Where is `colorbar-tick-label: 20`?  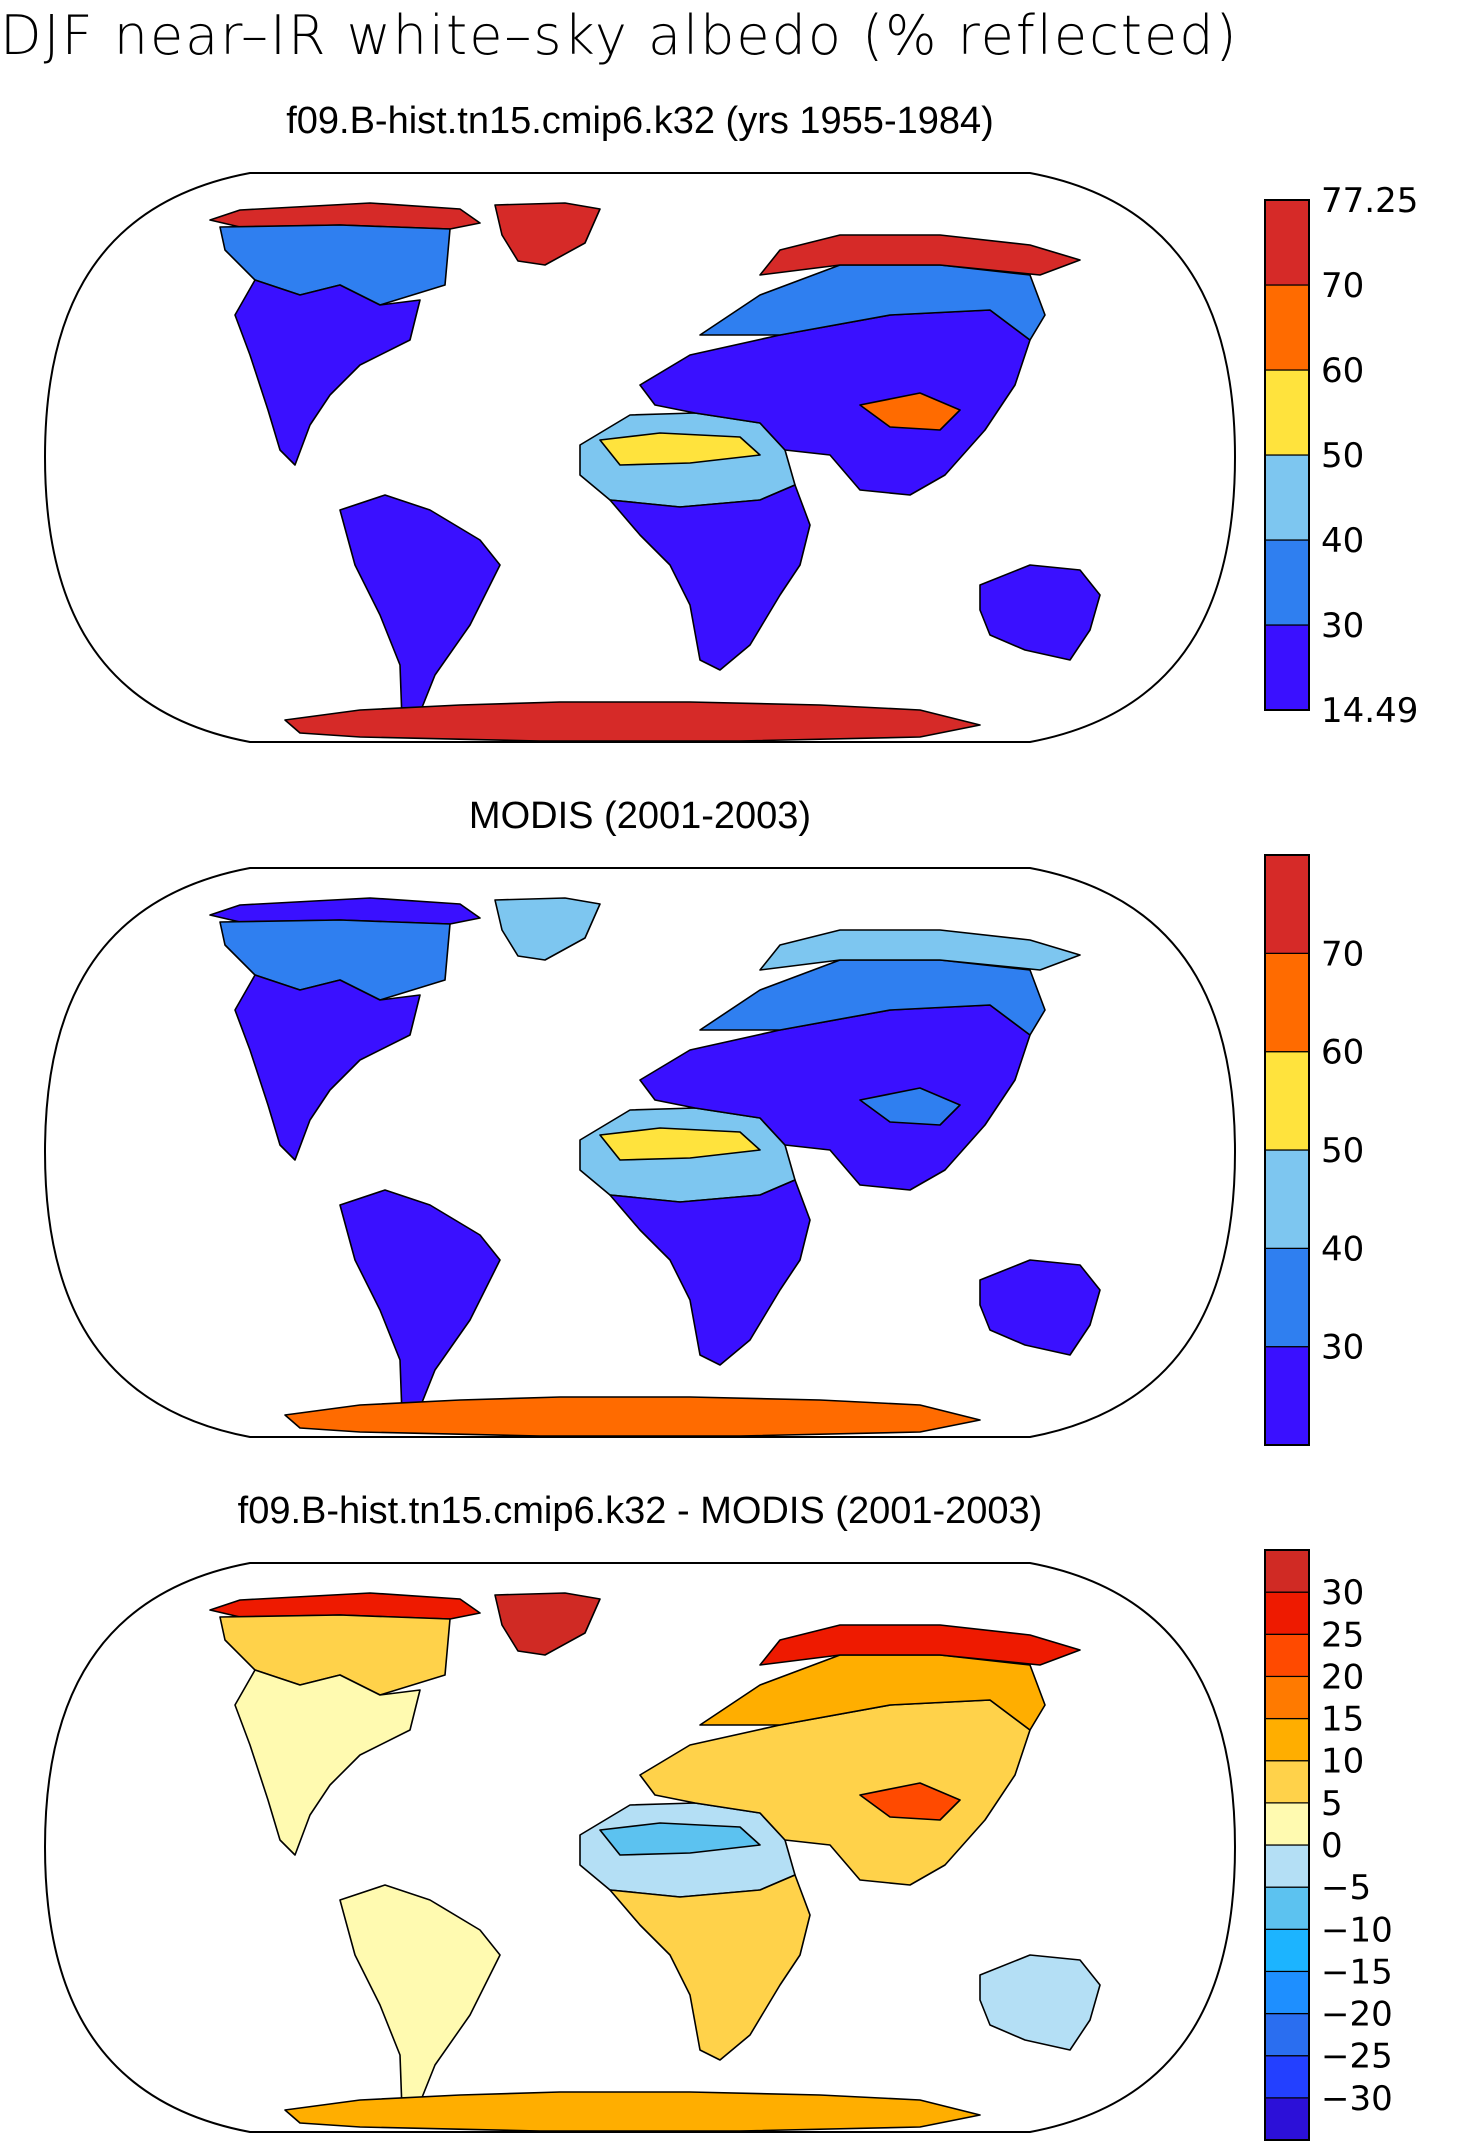
colorbar-tick-label: 20 is located at coordinates (1342, 1677).